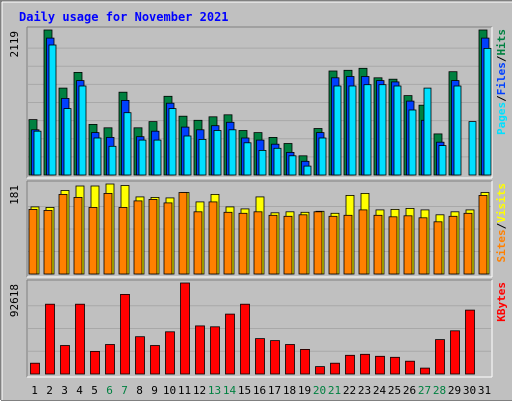 This screenshot has width=512, height=401. Describe the element at coordinates (109, 390) in the screenshot. I see `x-tick-label: 6` at that location.